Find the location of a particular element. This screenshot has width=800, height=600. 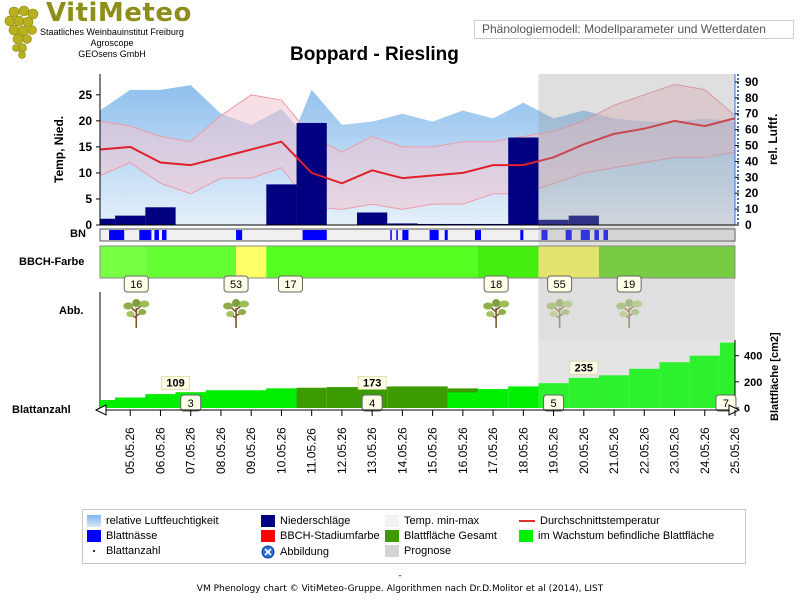

logo-line-2: Agroscope is located at coordinates (112, 43).